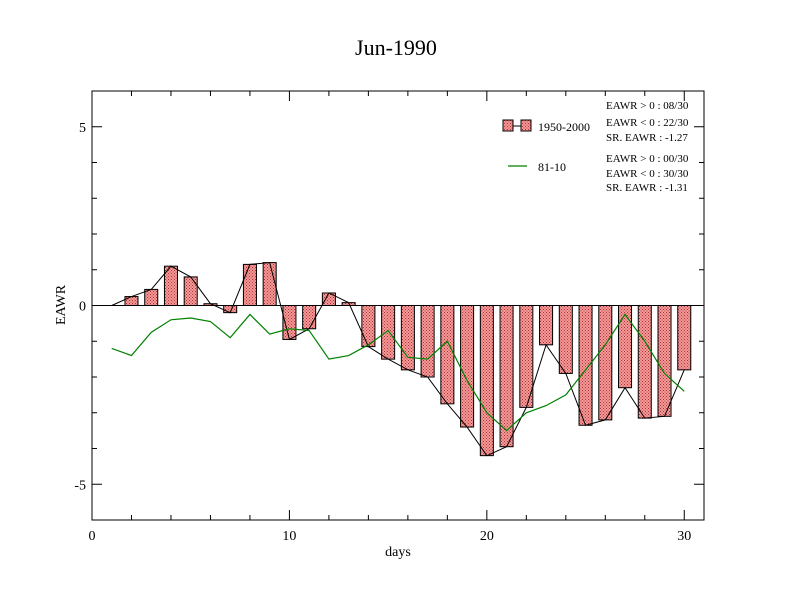  Describe the element at coordinates (82, 128) in the screenshot. I see `y-tick-label: 5` at that location.